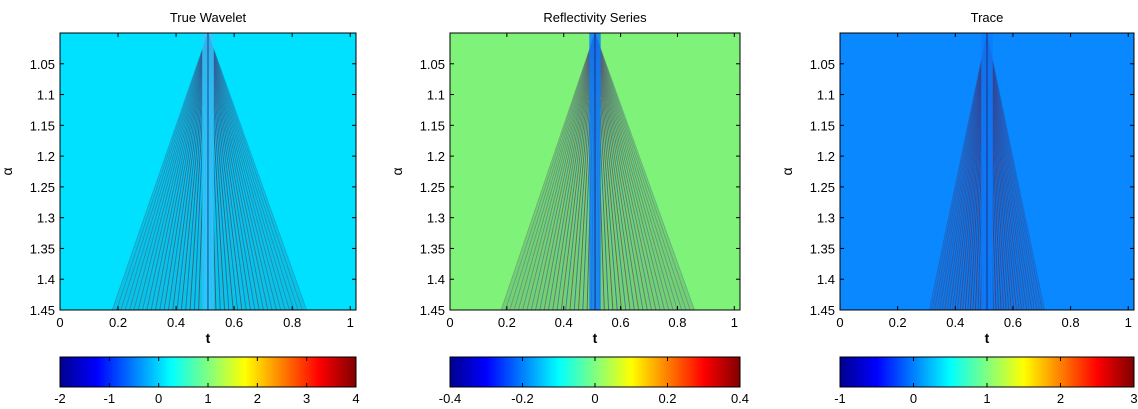 This screenshot has width=1138, height=409. Describe the element at coordinates (432, 248) in the screenshot. I see `y-tick-label: 1.35` at that location.